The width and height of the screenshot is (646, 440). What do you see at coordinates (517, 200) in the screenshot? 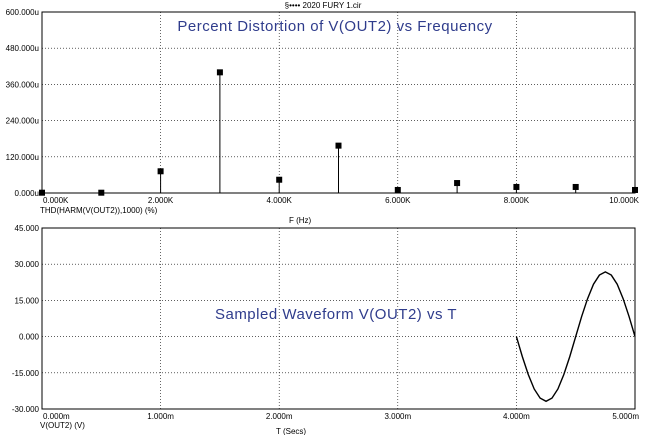
I see `x-tick-label: 8.000K` at bounding box center [517, 200].